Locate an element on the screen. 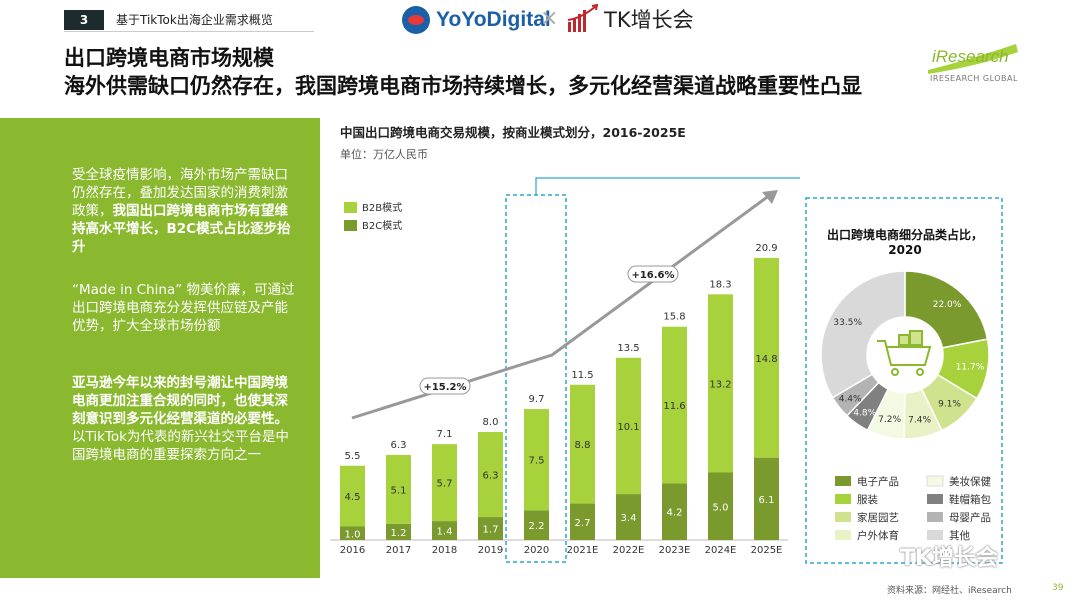 The height and width of the screenshot is (607, 1080). bar-chart-title: 中国出口跨境电商交易规模，按商业模式划分，2016-2025E is located at coordinates (513, 132).